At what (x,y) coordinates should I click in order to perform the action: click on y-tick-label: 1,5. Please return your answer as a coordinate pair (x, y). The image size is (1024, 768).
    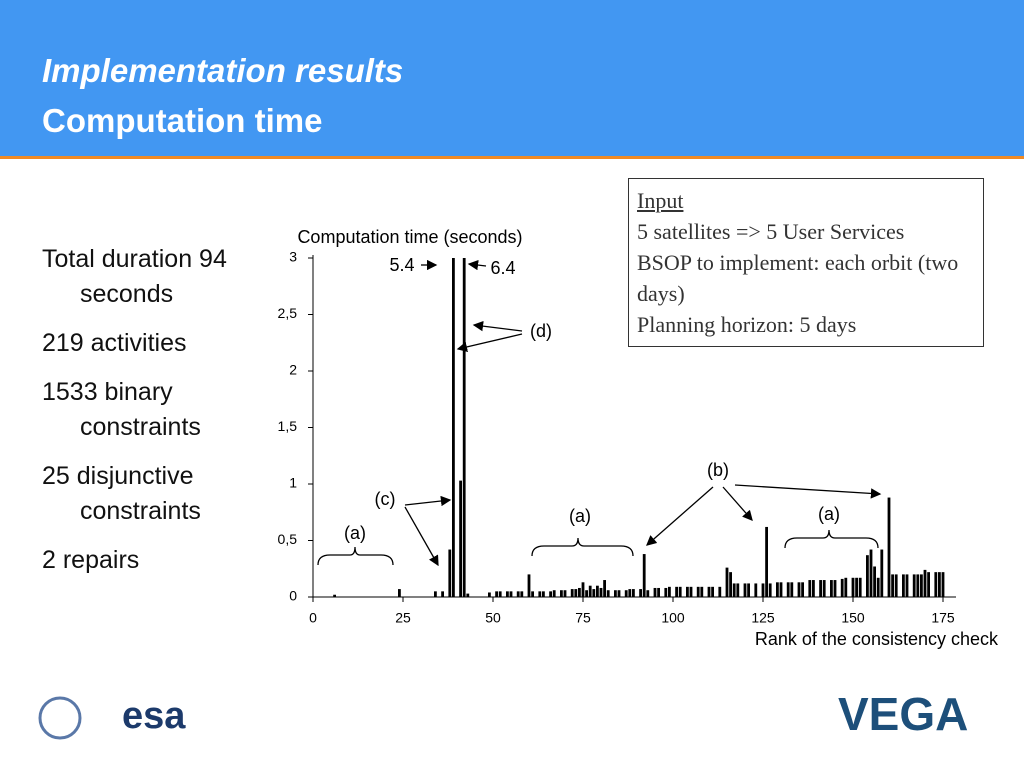
    Looking at the image, I should click on (288, 426).